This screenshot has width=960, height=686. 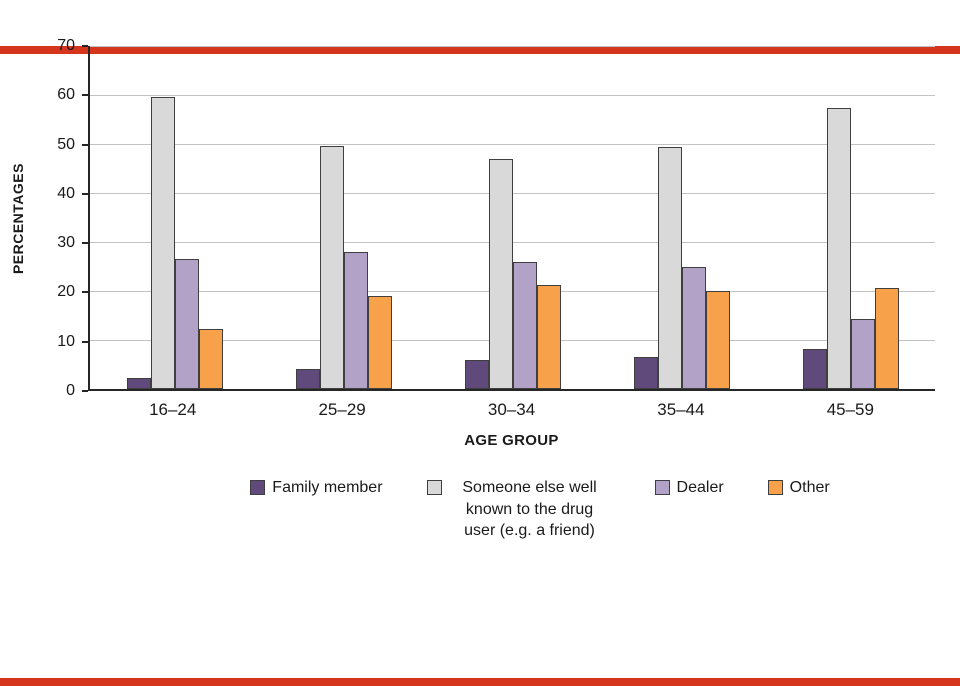 What do you see at coordinates (66, 144) in the screenshot?
I see `y-tick-label: 50` at bounding box center [66, 144].